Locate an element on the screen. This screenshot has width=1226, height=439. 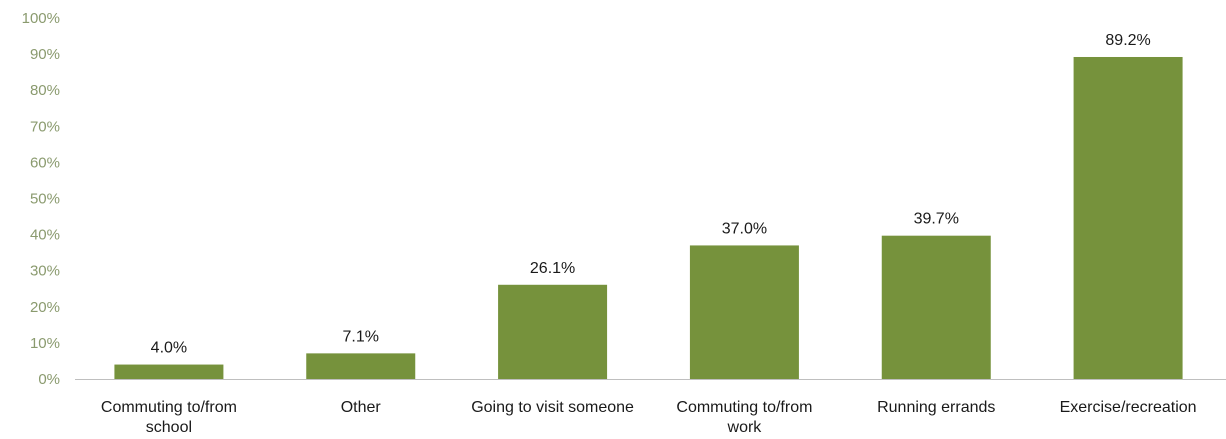
y-tick-label: 30% is located at coordinates (45, 271).